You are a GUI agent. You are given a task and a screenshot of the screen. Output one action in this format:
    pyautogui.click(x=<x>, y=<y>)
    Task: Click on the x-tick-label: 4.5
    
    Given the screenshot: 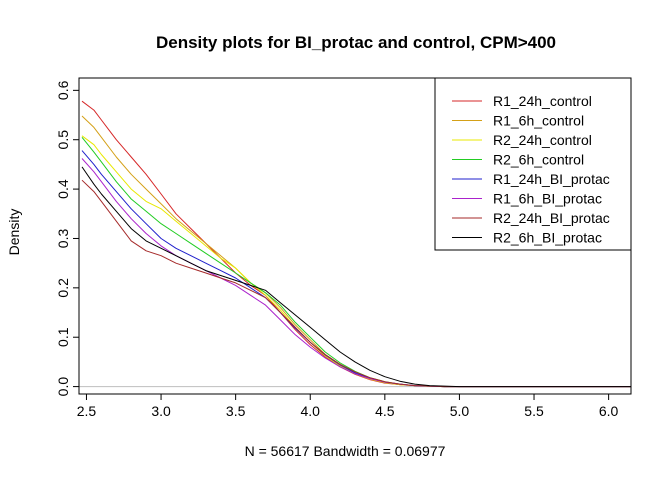 What is the action you would take?
    pyautogui.click(x=385, y=411)
    